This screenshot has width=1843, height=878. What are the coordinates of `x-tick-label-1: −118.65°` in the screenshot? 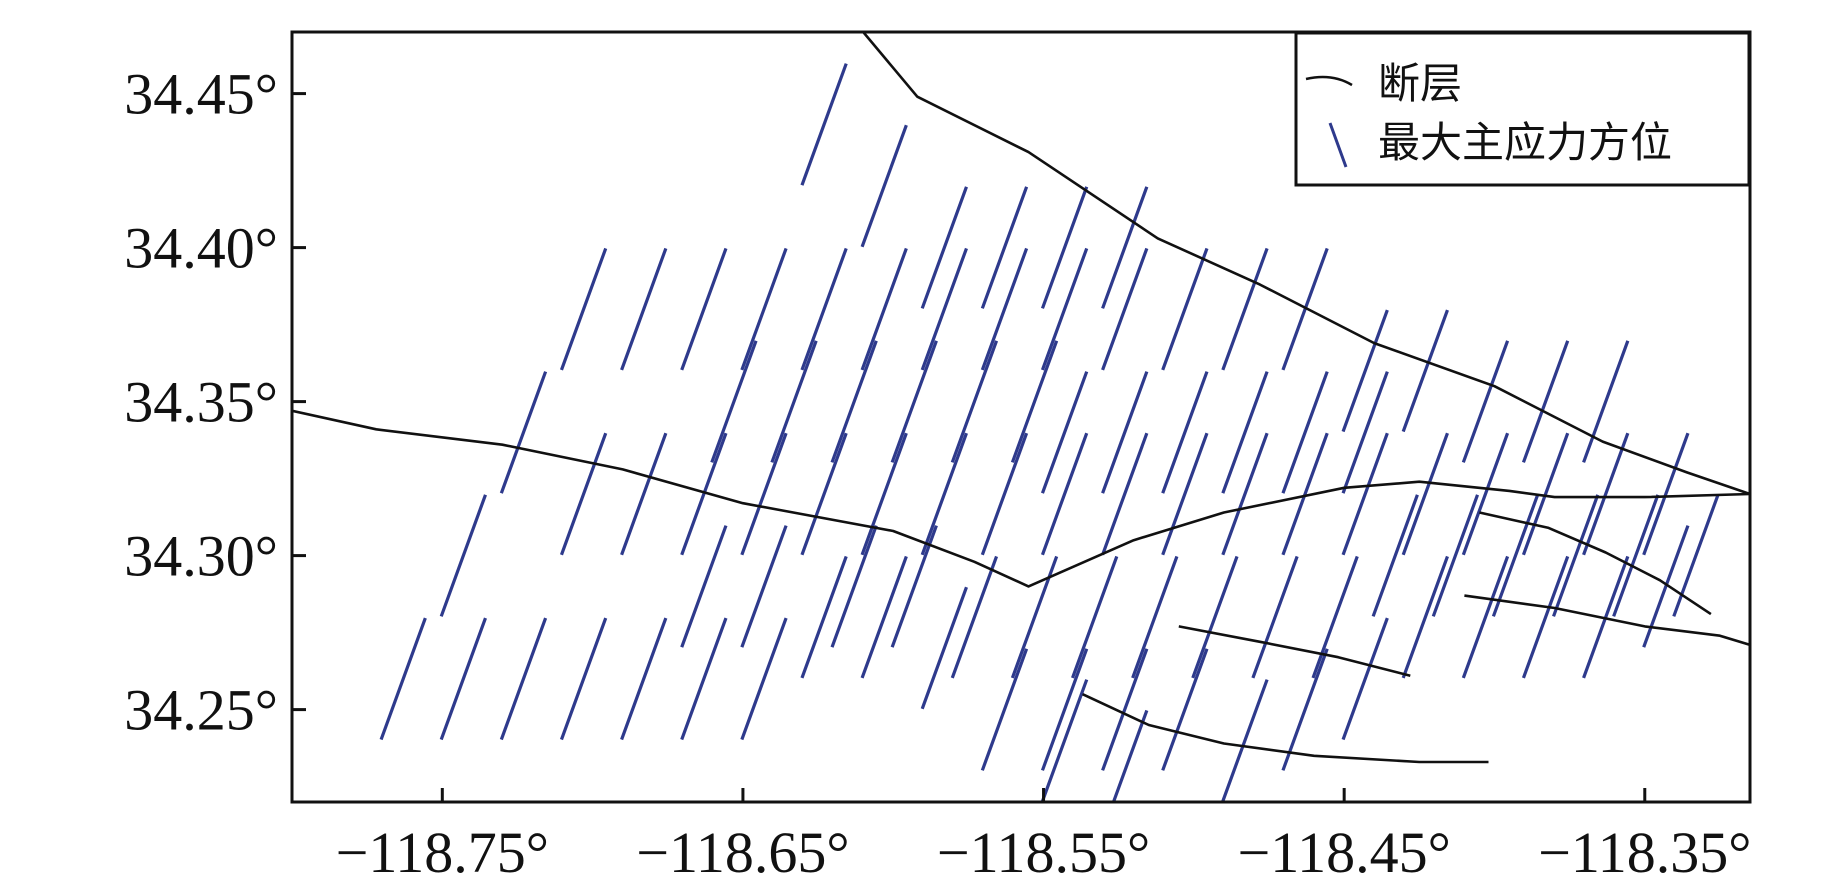 It's located at (742, 849).